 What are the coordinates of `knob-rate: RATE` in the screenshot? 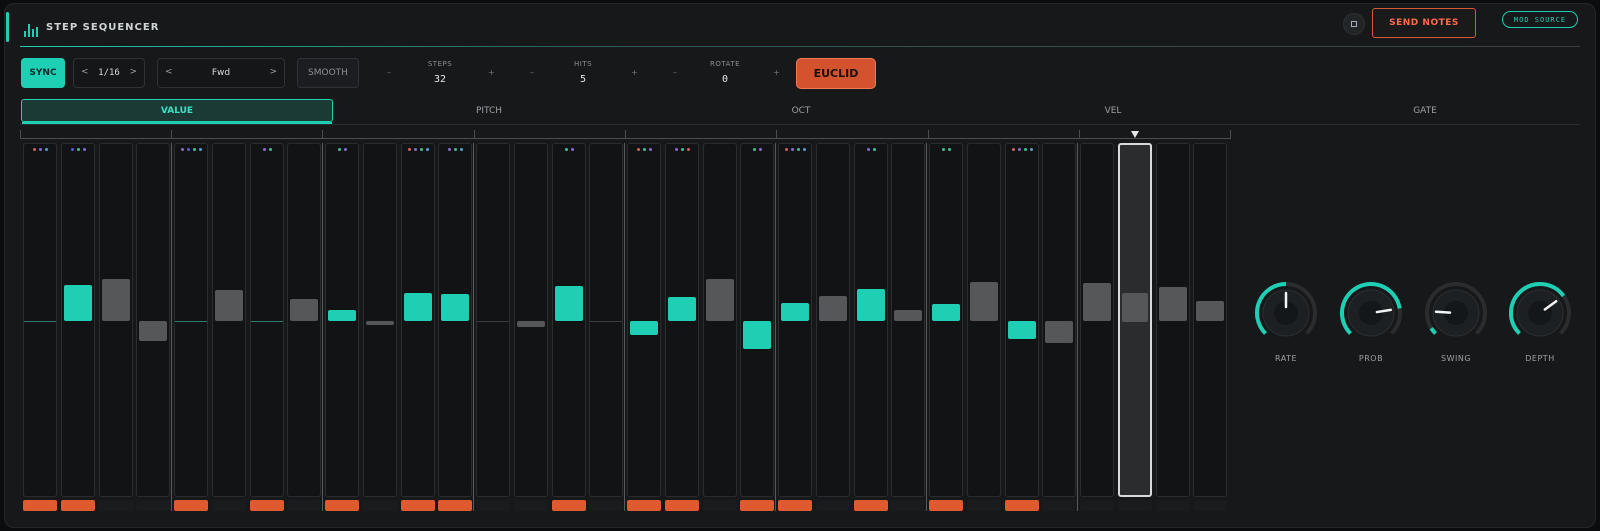 It's located at (1286, 321).